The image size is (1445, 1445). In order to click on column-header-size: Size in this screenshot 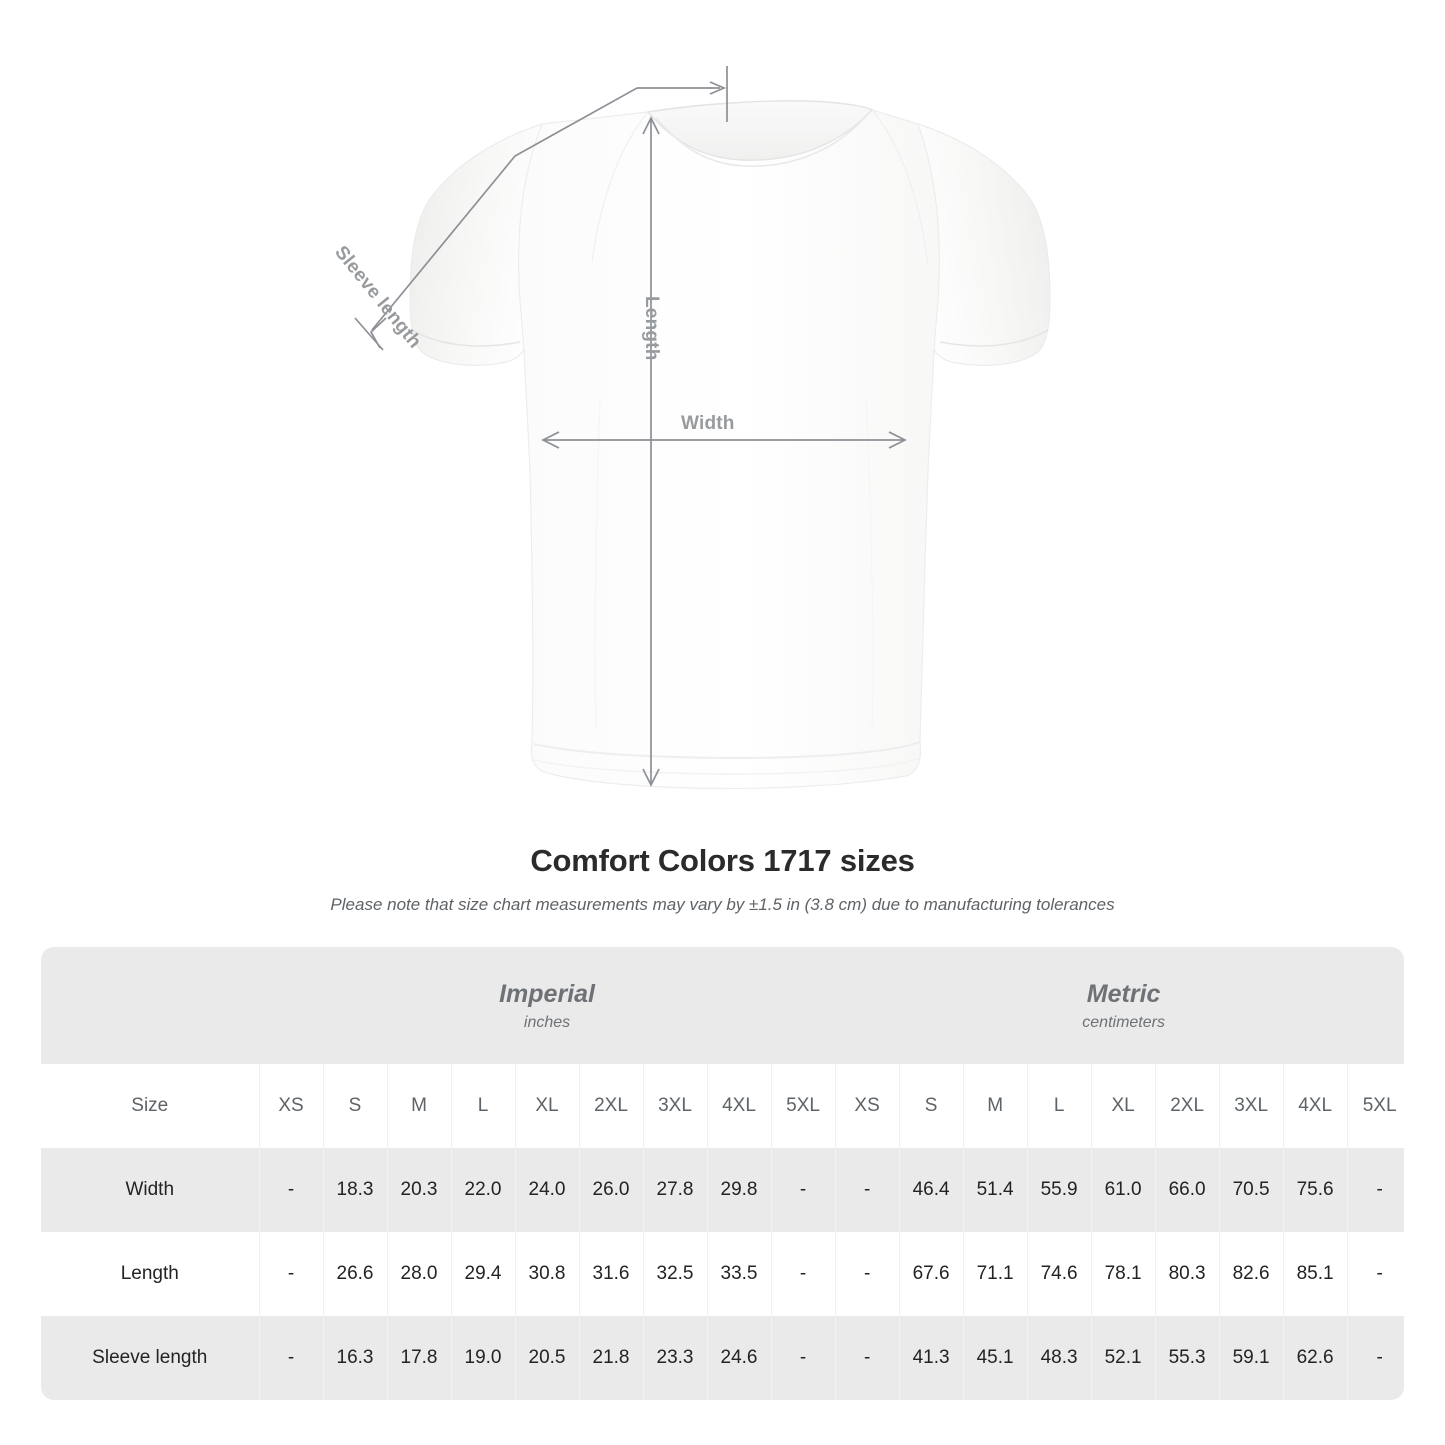, I will do `click(150, 1106)`.